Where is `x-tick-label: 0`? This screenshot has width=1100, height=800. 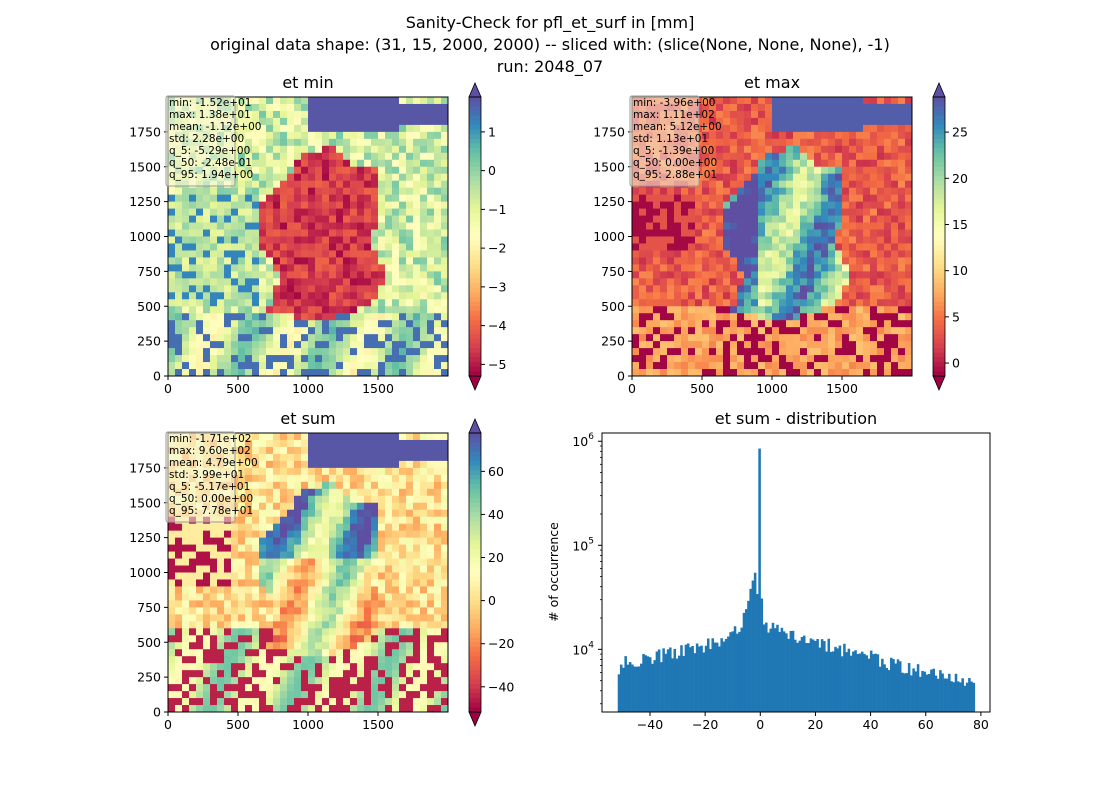 x-tick-label: 0 is located at coordinates (168, 388).